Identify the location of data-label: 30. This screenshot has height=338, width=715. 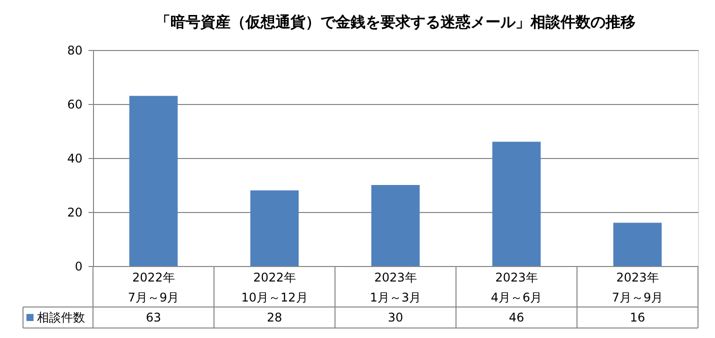
(396, 317).